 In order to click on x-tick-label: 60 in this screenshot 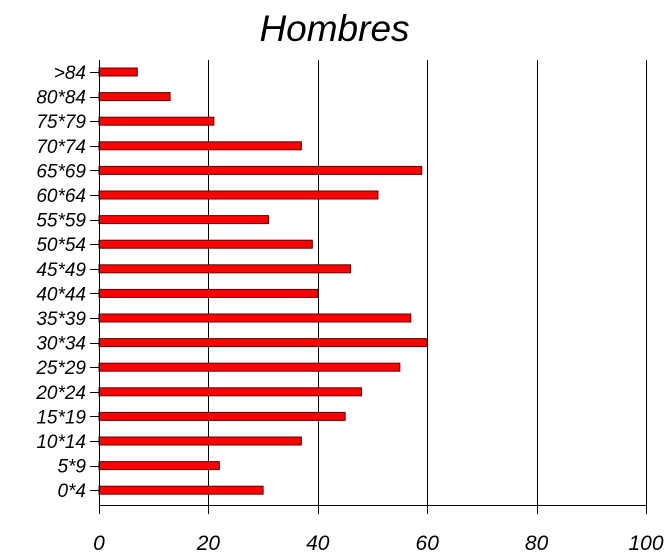, I will do `click(428, 543)`.